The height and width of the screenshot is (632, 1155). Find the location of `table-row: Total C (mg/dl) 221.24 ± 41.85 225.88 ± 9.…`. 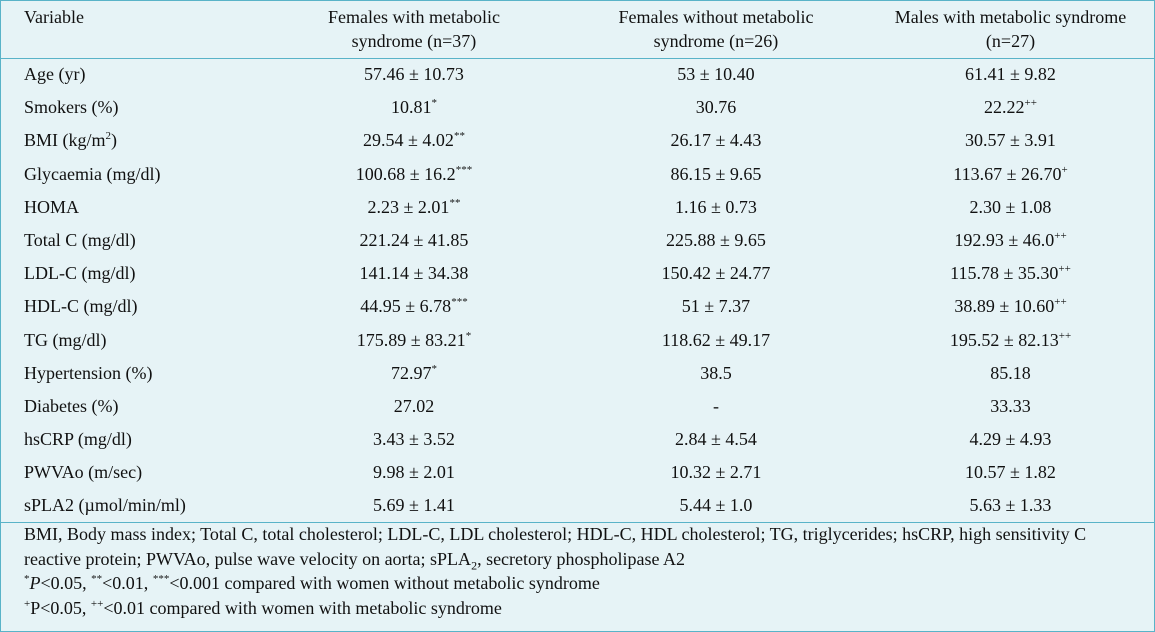

table-row: Total C (mg/dl) 221.24 ± 41.85 225.88 ± 9.… is located at coordinates (577, 240).